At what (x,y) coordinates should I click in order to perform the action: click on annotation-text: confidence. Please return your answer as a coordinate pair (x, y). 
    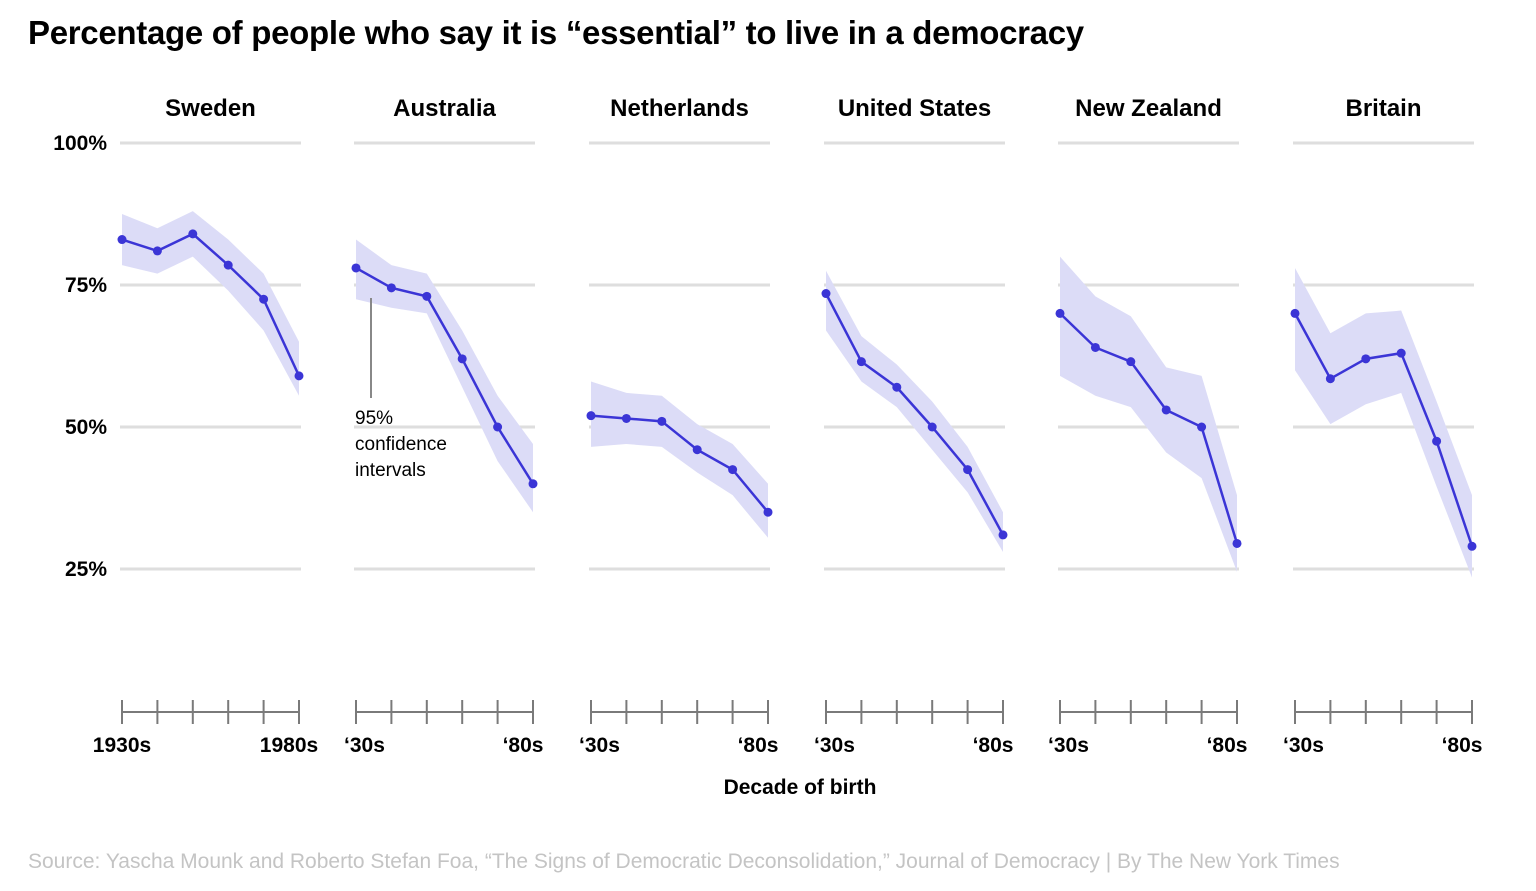
    Looking at the image, I should click on (401, 444).